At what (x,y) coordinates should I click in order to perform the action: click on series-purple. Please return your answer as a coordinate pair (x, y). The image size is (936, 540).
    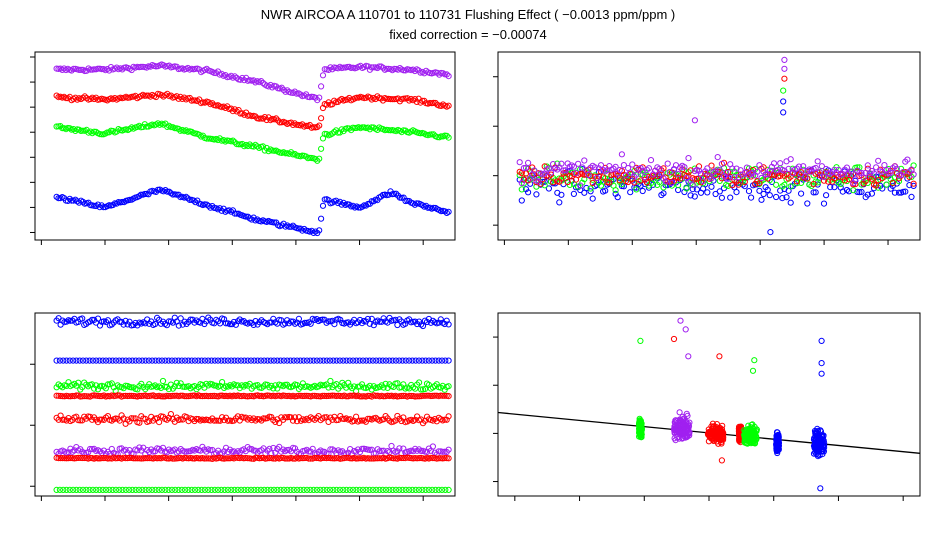
    Looking at the image, I should click on (252, 82).